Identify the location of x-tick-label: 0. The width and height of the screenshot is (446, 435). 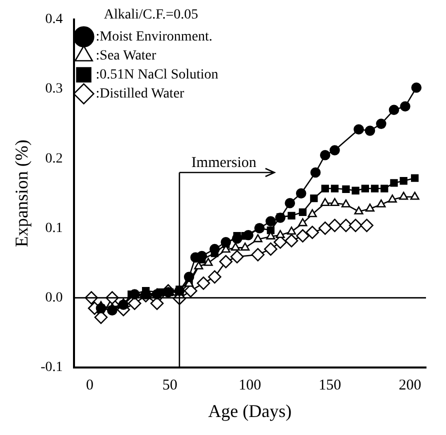
(90, 385).